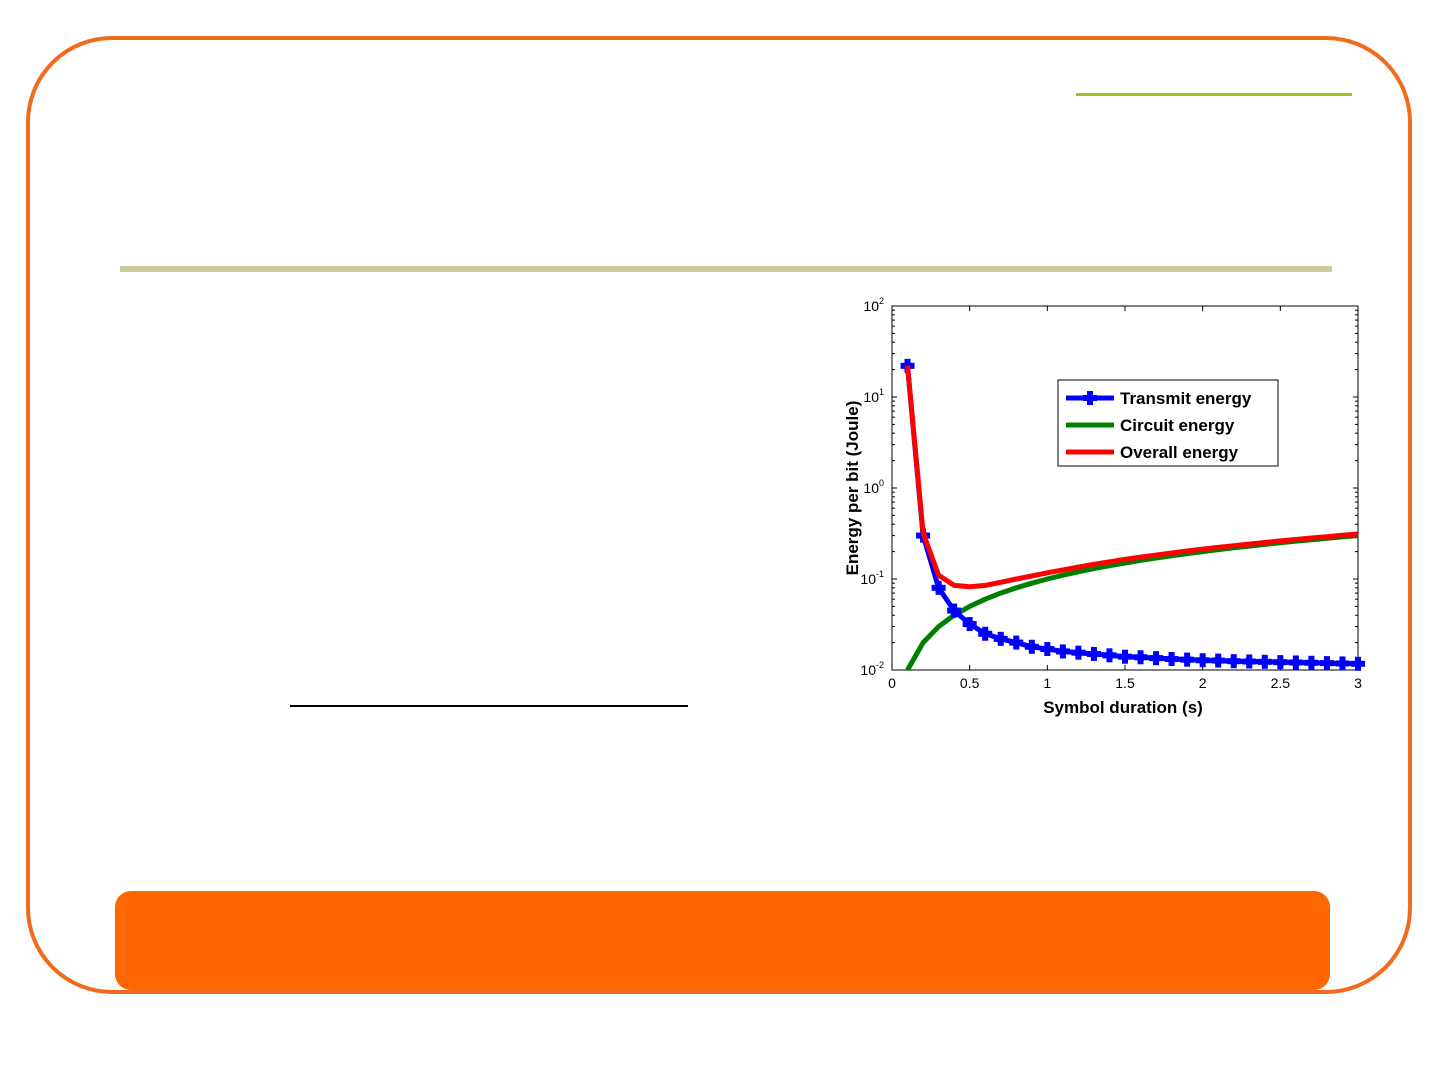  I want to click on x-tick-label: 3, so click(1358, 683).